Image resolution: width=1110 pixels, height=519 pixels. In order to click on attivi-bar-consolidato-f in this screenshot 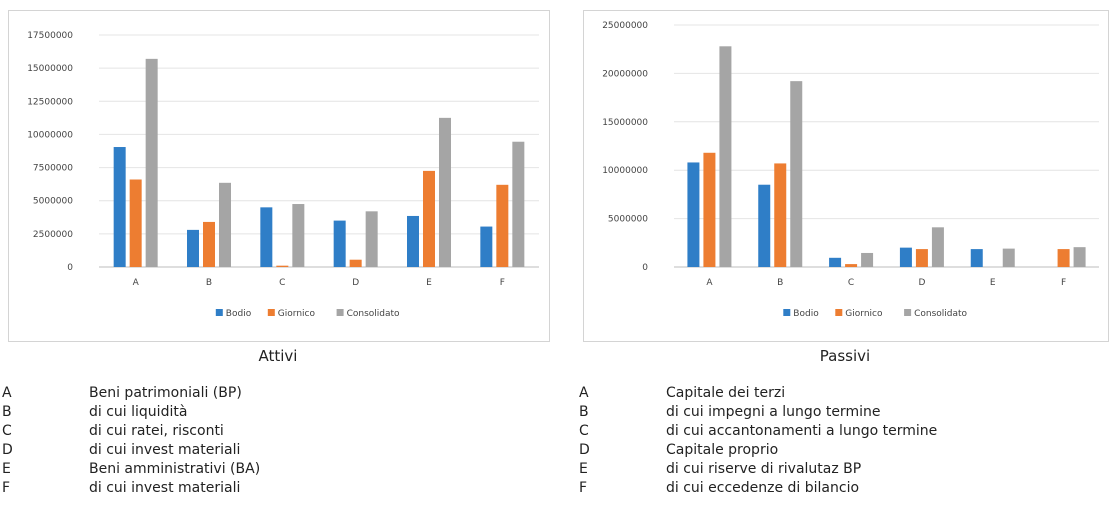, I will do `click(518, 204)`.